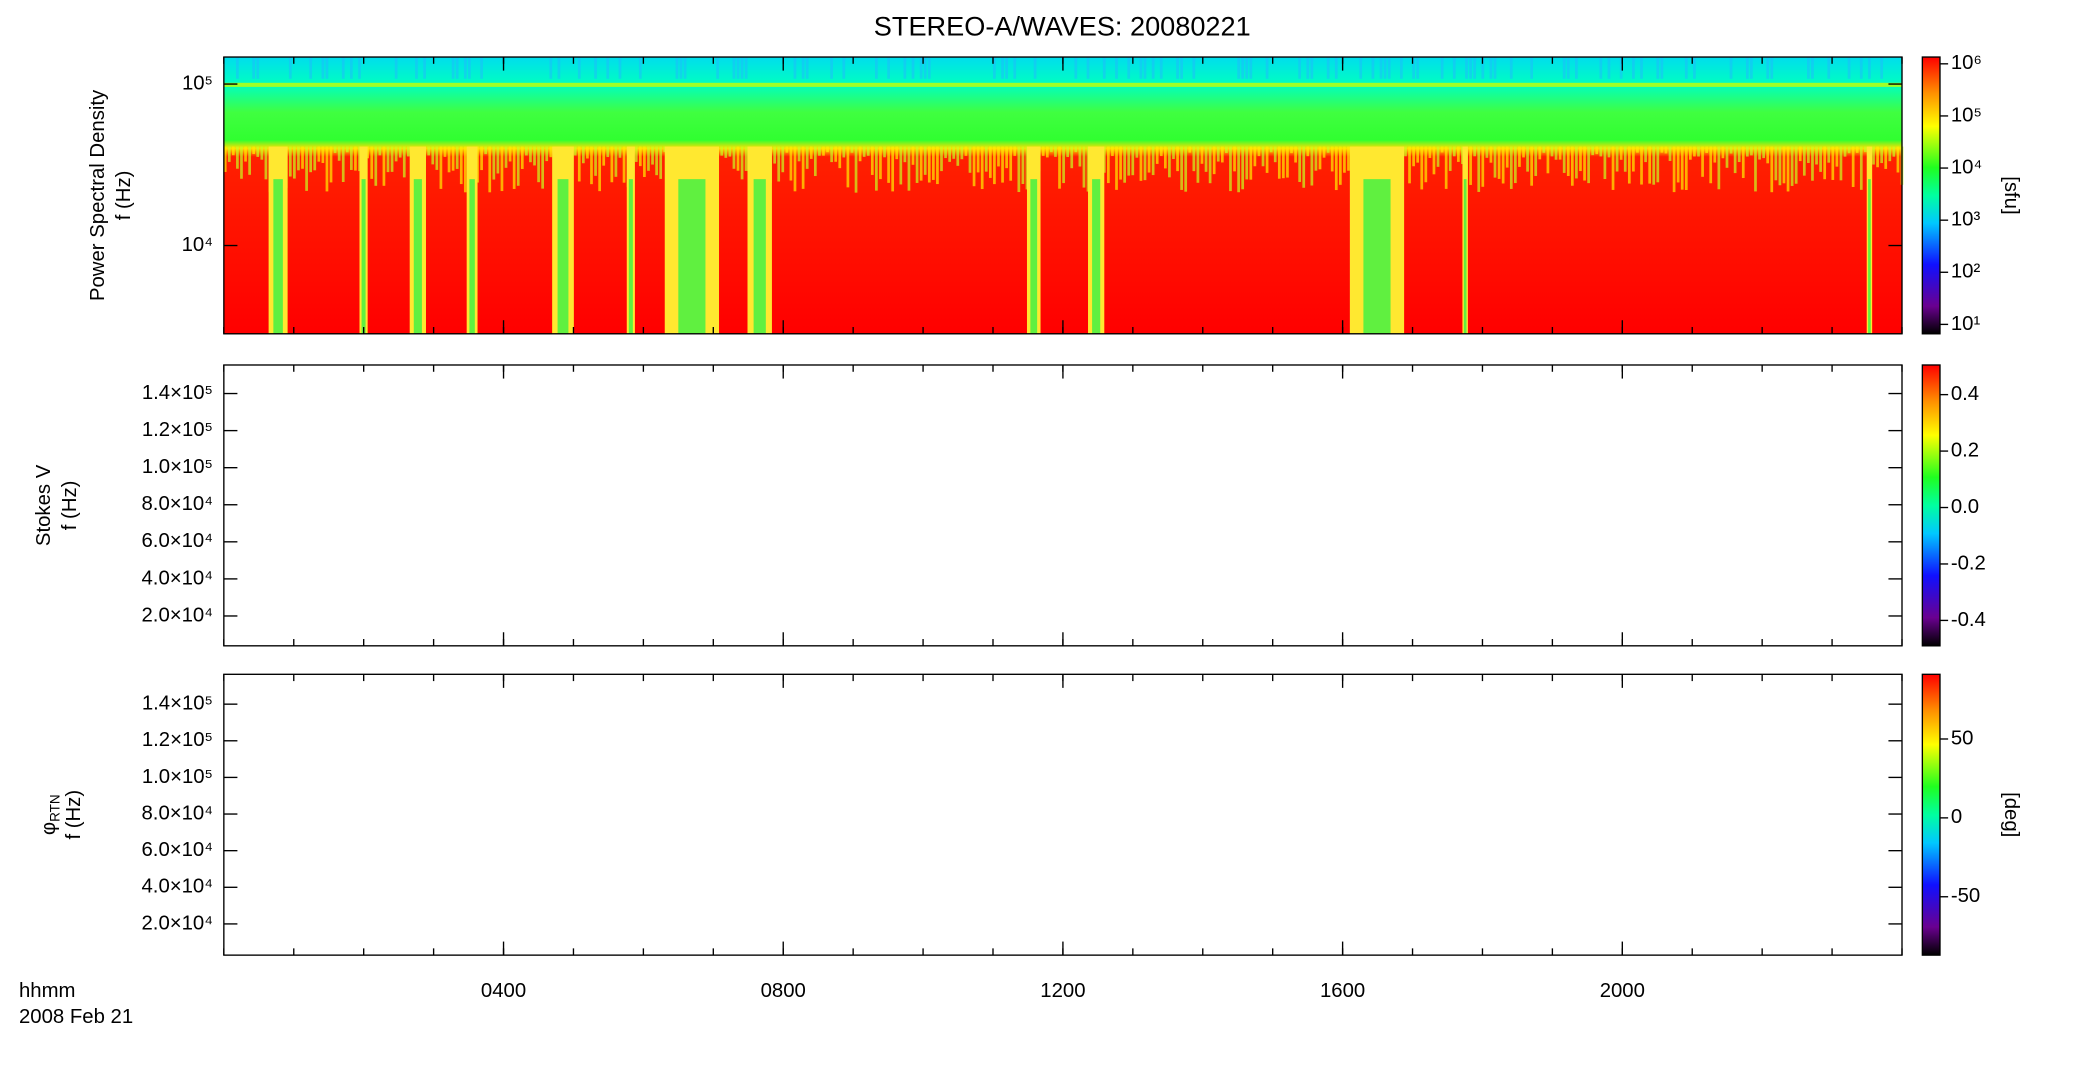 The width and height of the screenshot is (2096, 1080). I want to click on y-axis-label-text: Stokes V, so click(44, 505).